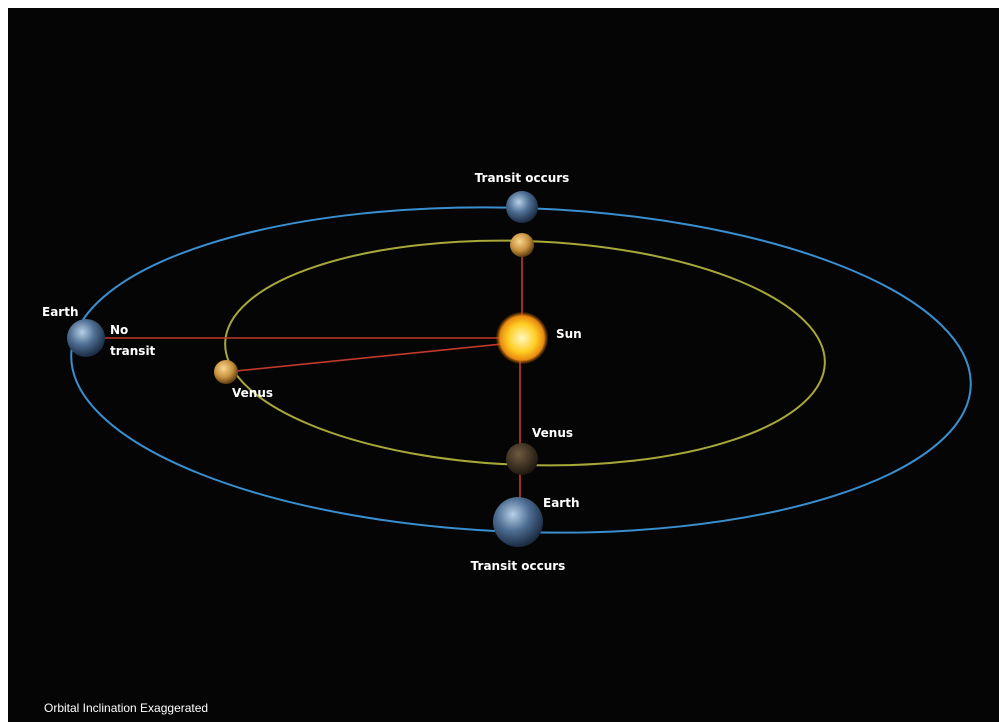 The image size is (999, 722). I want to click on label: Sun, so click(569, 334).